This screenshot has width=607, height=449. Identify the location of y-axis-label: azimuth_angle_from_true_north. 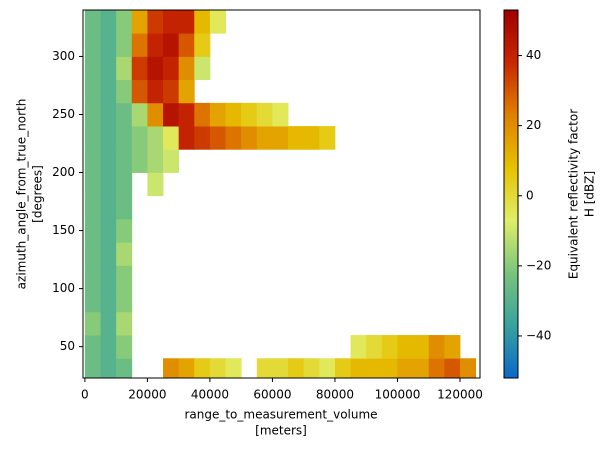
(22, 194).